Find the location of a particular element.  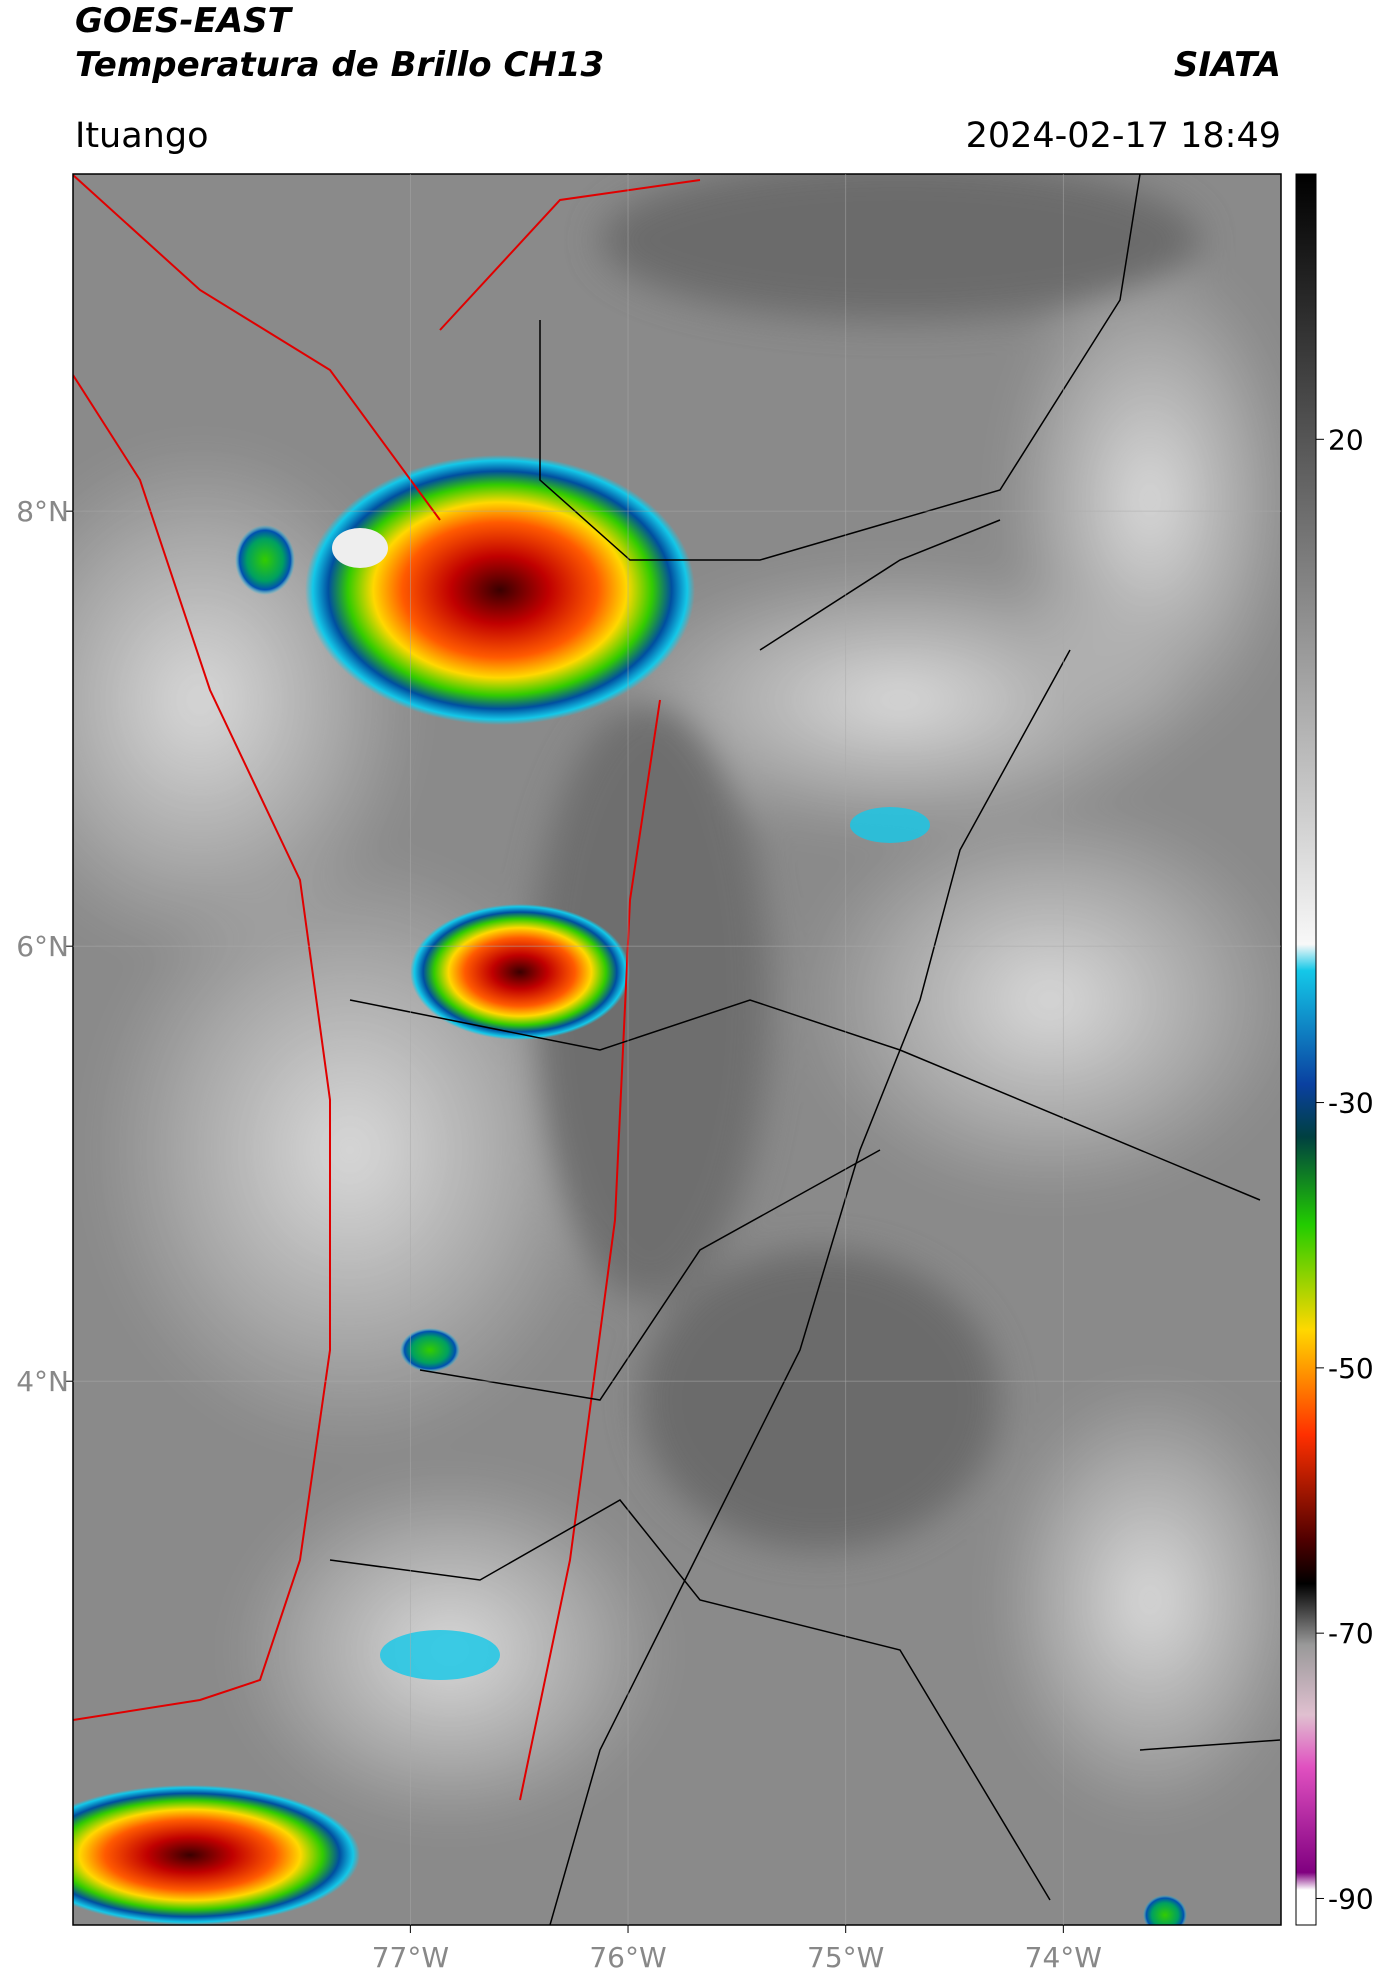

y-tick-label: 4°N is located at coordinates (42, 1381).